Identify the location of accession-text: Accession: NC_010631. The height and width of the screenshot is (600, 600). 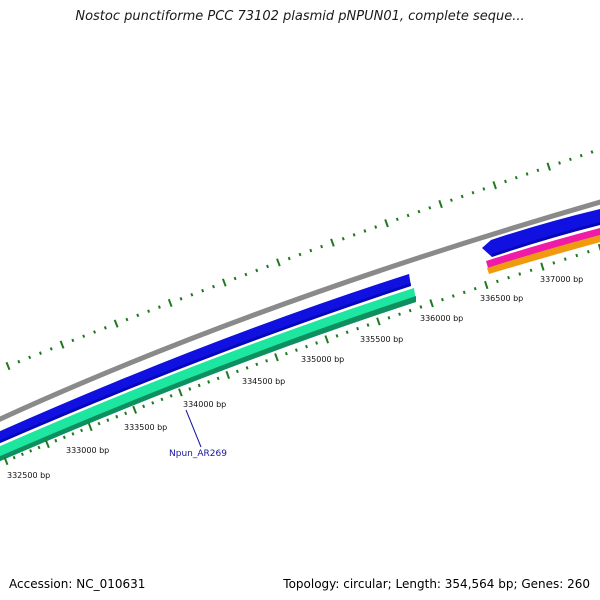
(77, 584).